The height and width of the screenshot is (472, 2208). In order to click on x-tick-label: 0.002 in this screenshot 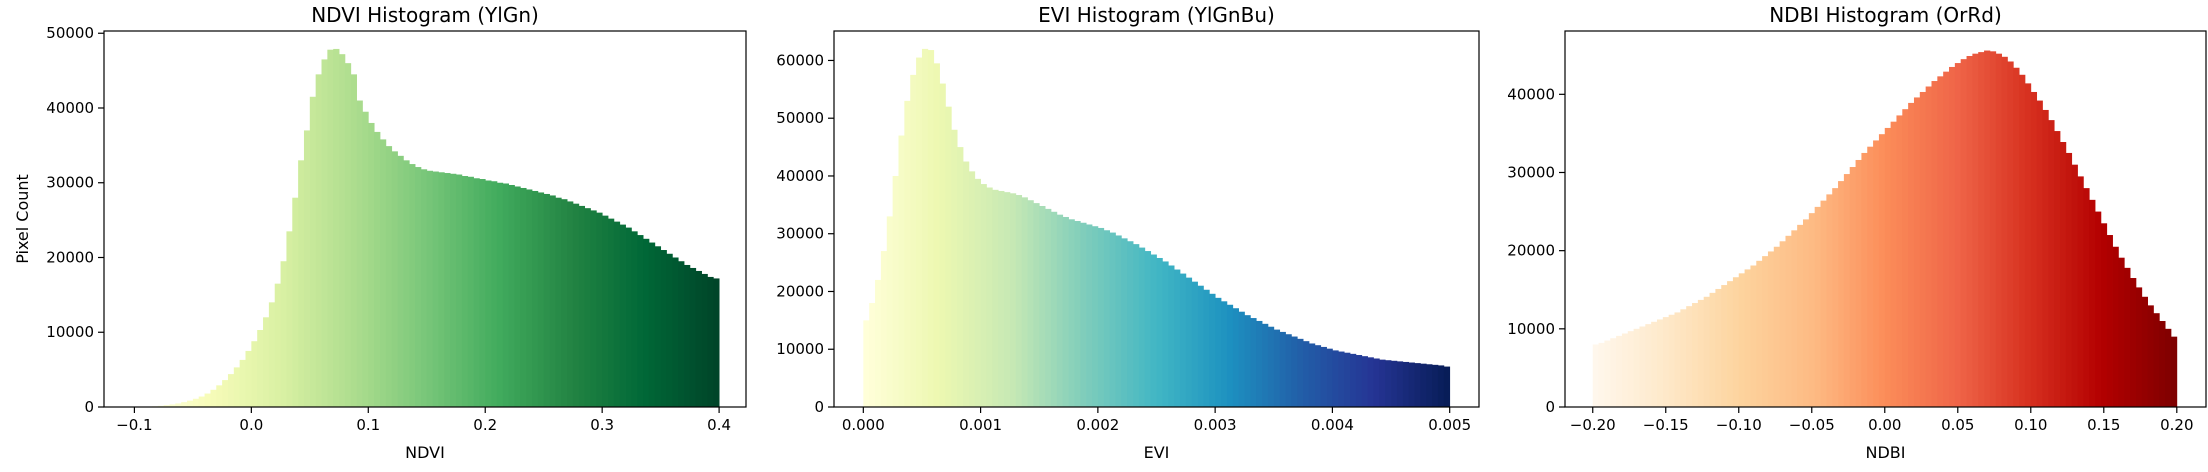, I will do `click(1097, 425)`.